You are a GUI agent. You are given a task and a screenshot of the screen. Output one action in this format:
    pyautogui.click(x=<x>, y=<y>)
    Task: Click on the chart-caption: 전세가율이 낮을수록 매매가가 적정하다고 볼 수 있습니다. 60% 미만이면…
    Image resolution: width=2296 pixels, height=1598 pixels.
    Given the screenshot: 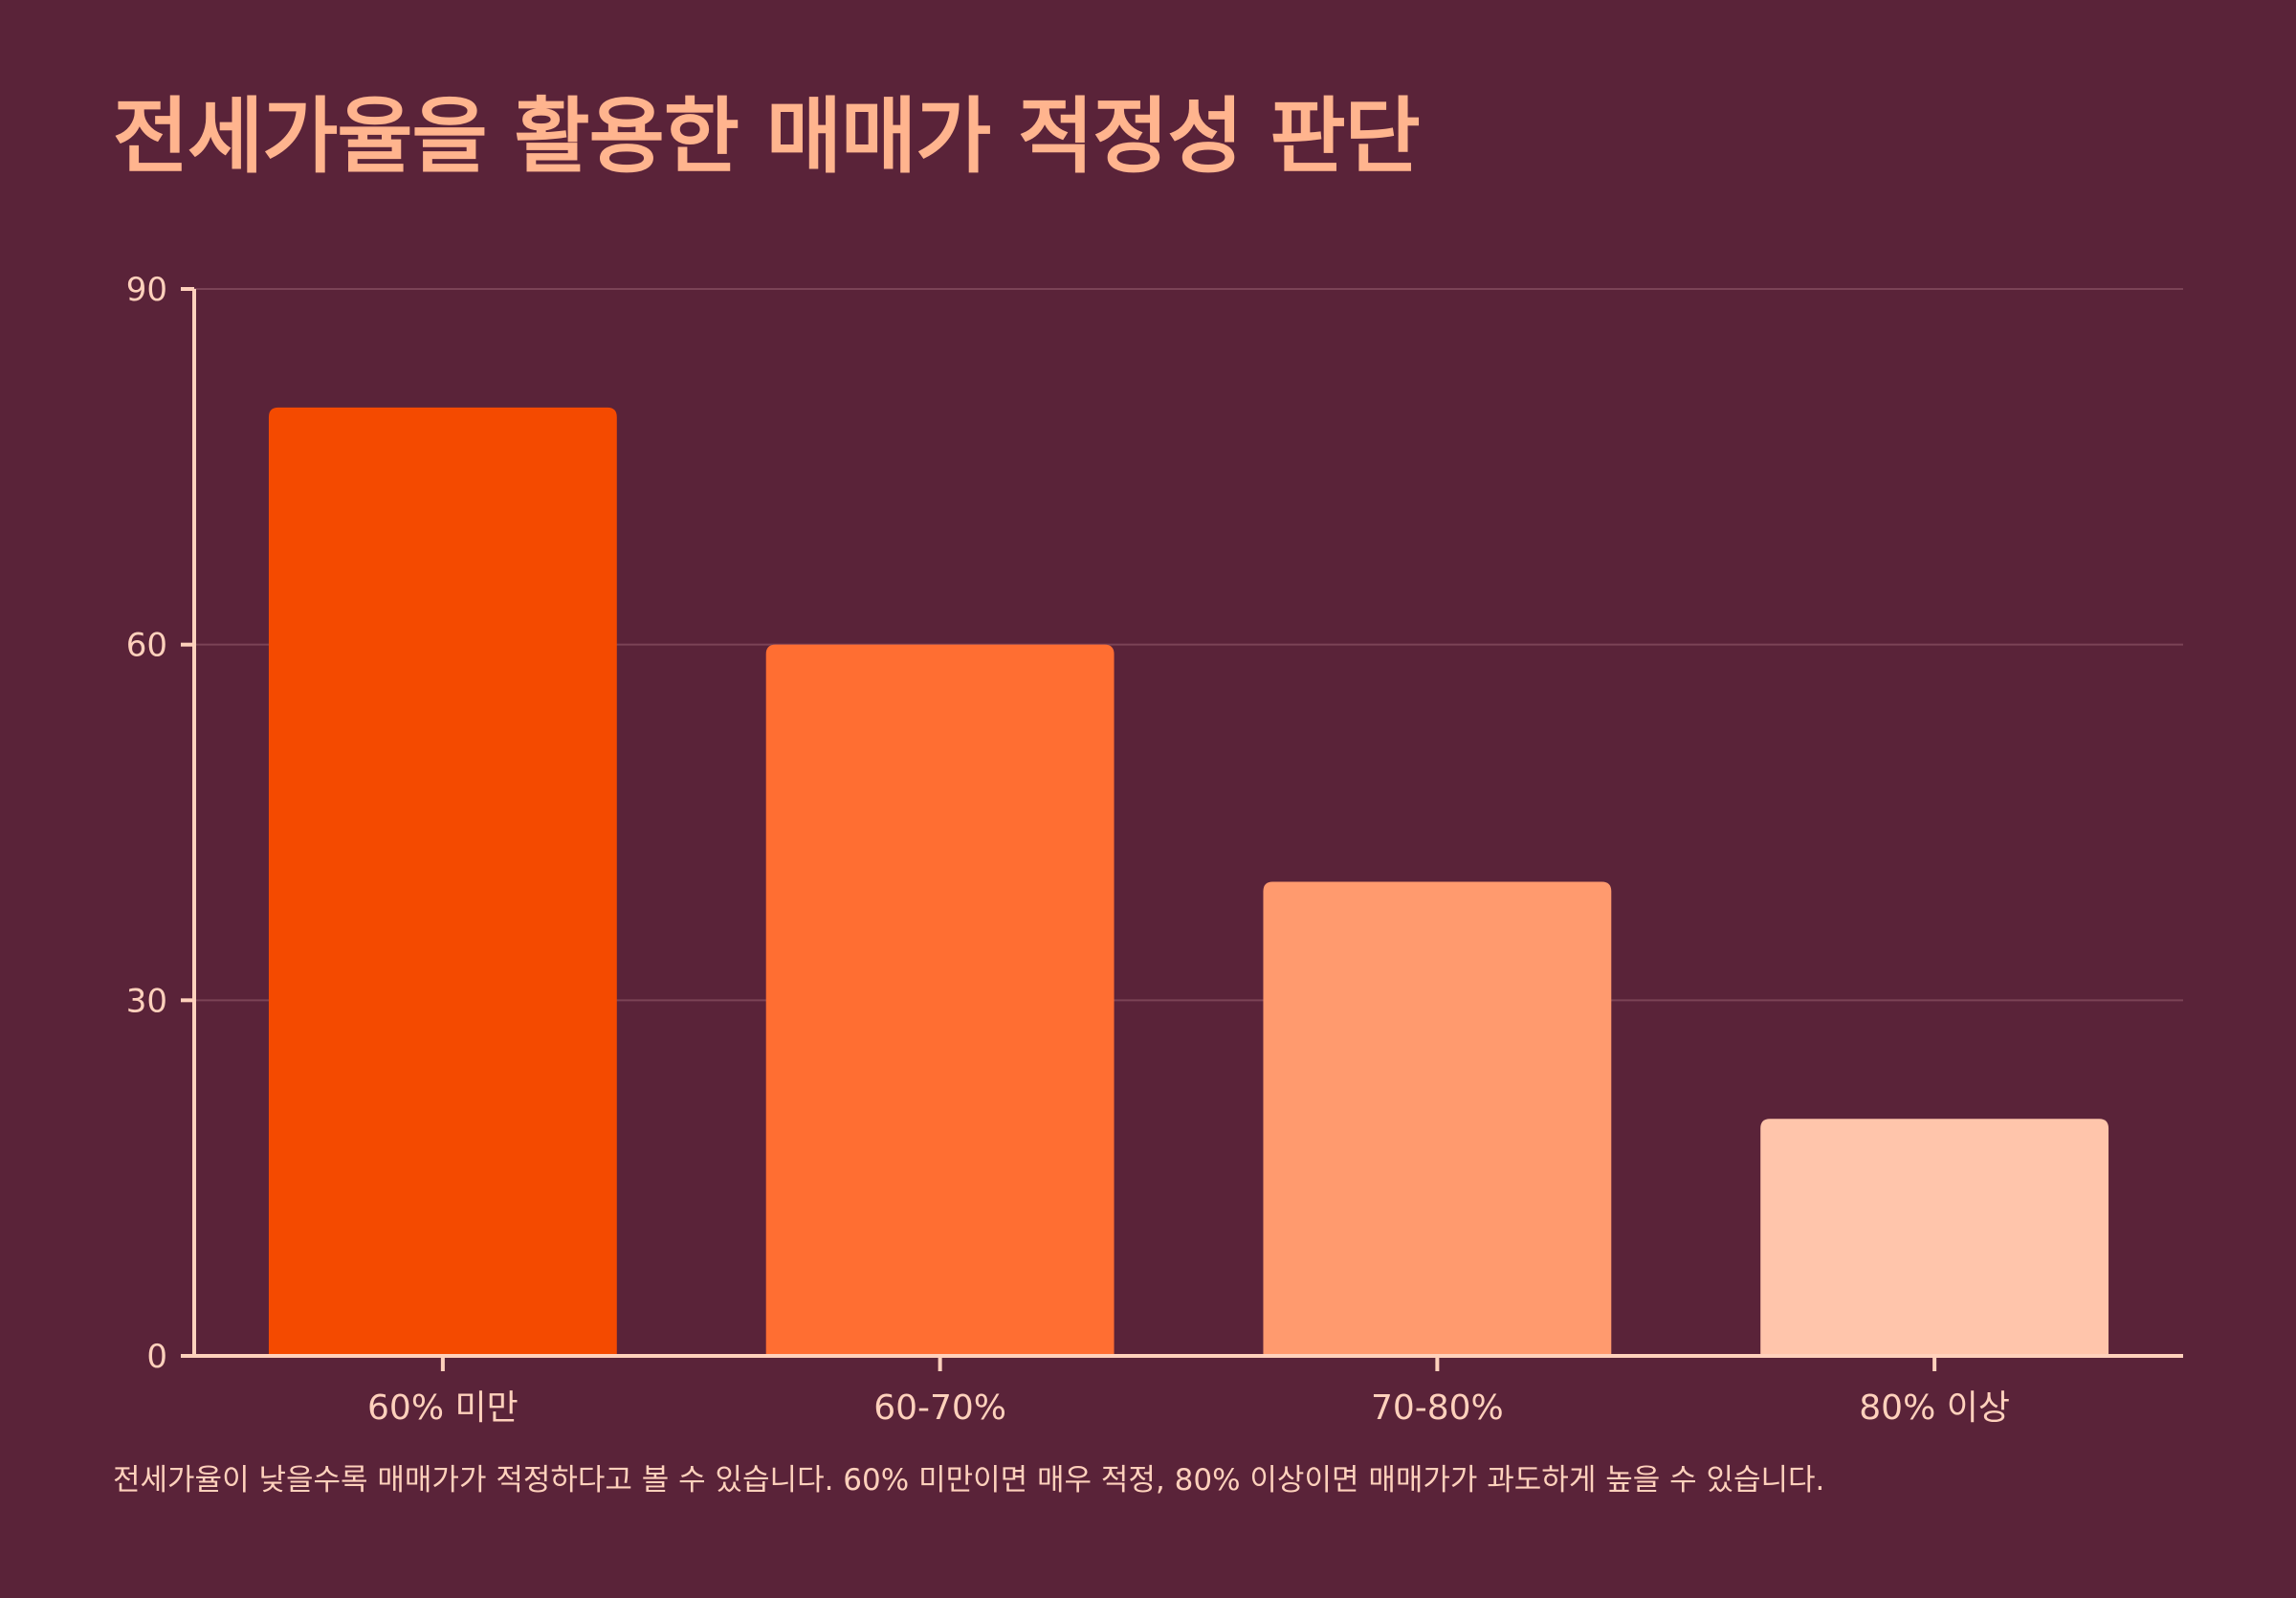 What is the action you would take?
    pyautogui.click(x=969, y=1480)
    